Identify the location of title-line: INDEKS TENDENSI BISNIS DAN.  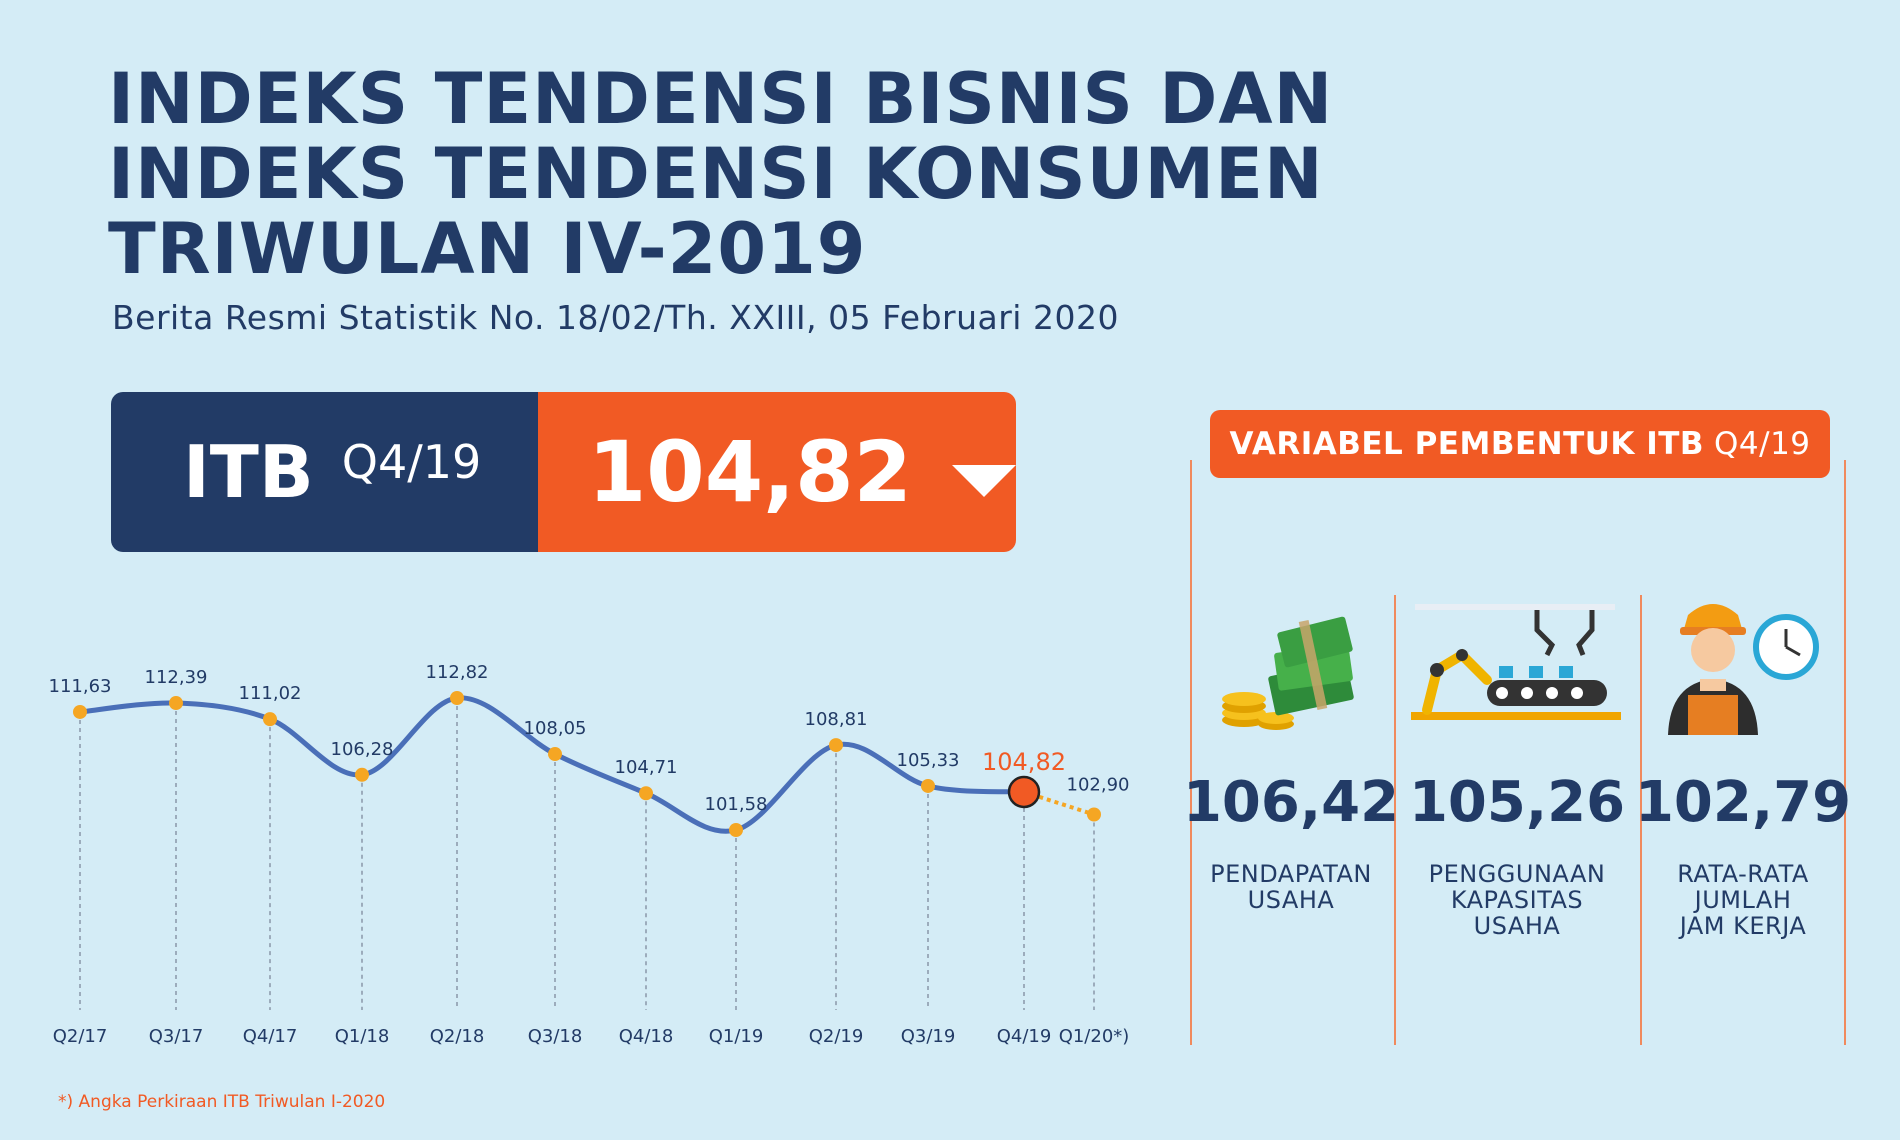
(721, 99).